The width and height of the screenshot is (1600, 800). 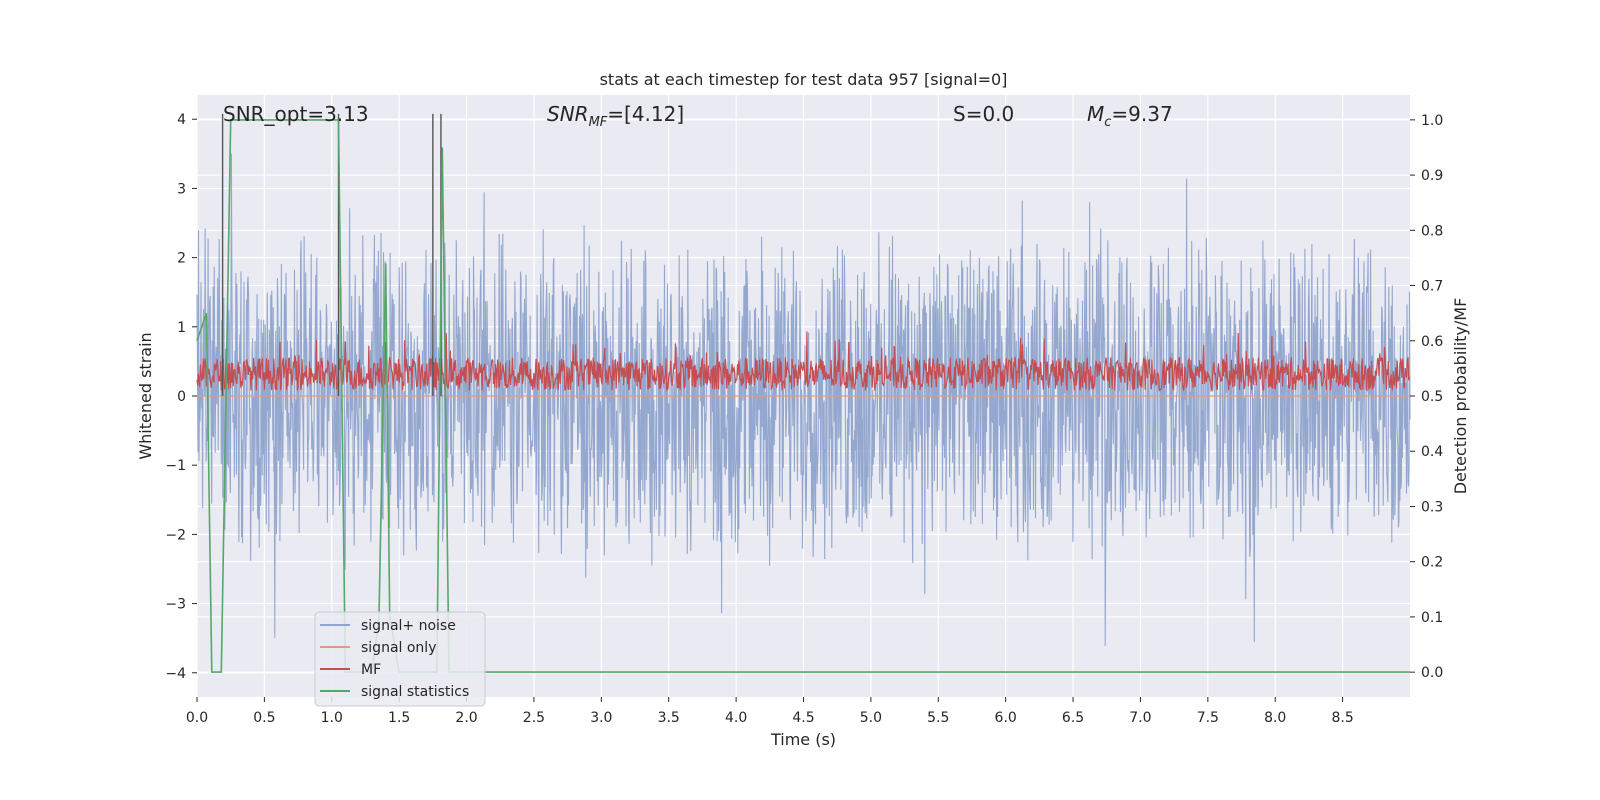 I want to click on annotation-base: SNR, so click(x=568, y=114).